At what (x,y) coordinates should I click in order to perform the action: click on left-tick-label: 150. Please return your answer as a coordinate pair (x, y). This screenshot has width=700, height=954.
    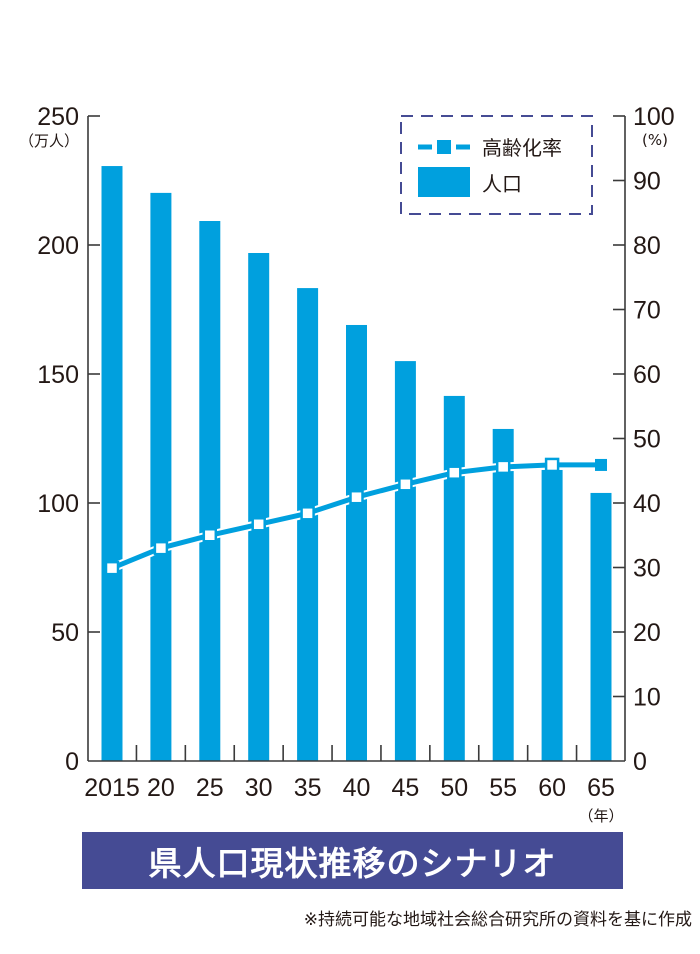
    Looking at the image, I should click on (58, 375).